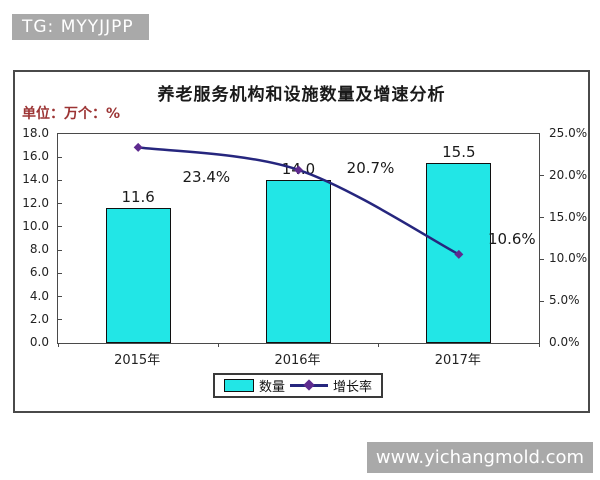 The height and width of the screenshot is (480, 600). What do you see at coordinates (568, 174) in the screenshot?
I see `right-axis-tick-label: 20.0%` at bounding box center [568, 174].